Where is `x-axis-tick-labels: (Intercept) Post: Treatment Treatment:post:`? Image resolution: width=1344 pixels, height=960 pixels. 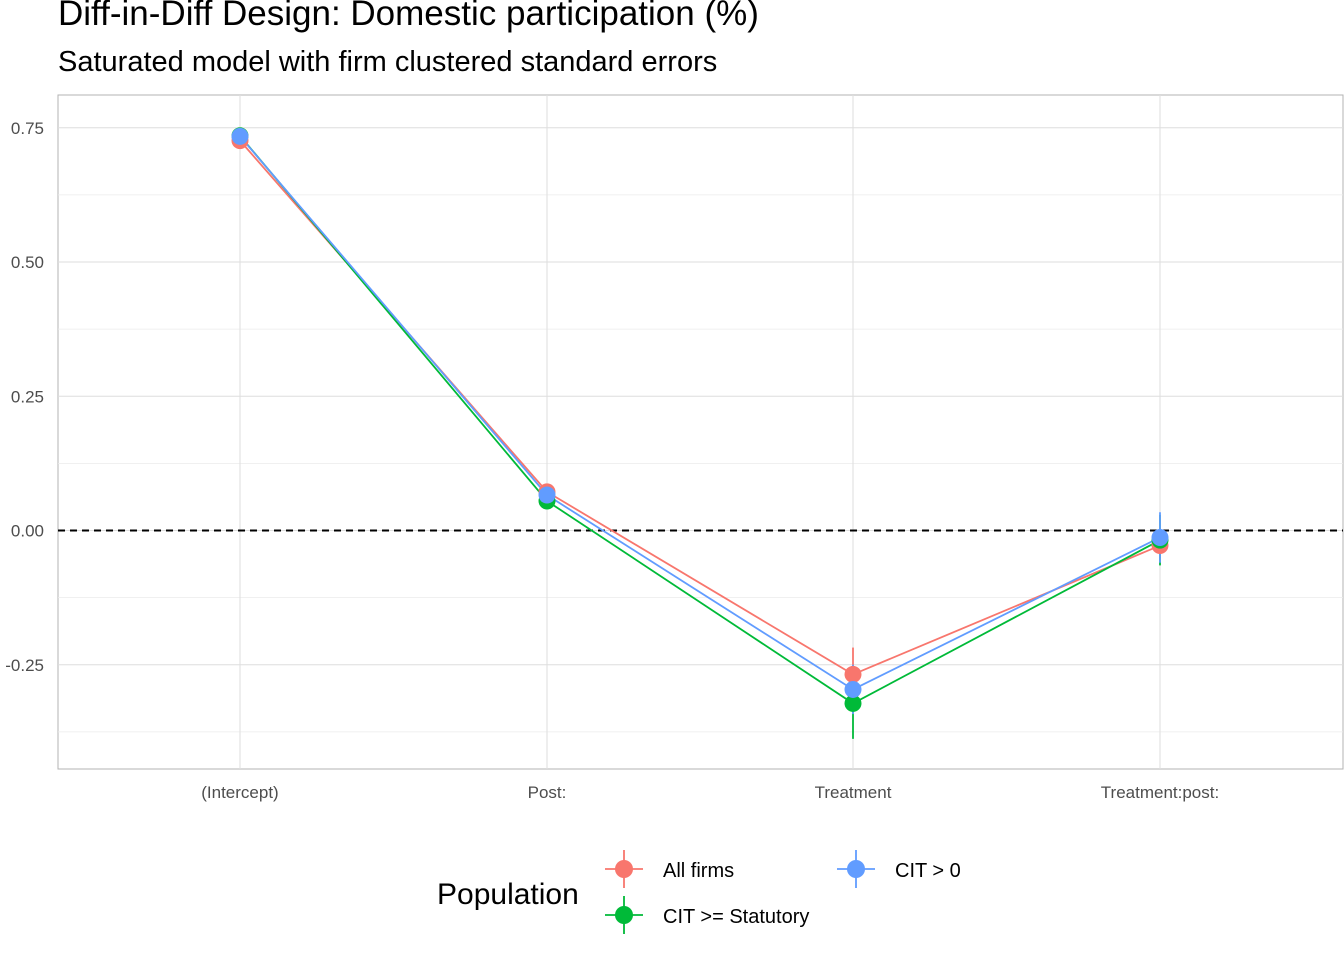 x-axis-tick-labels: (Intercept) Post: Treatment Treatment:post: is located at coordinates (710, 792).